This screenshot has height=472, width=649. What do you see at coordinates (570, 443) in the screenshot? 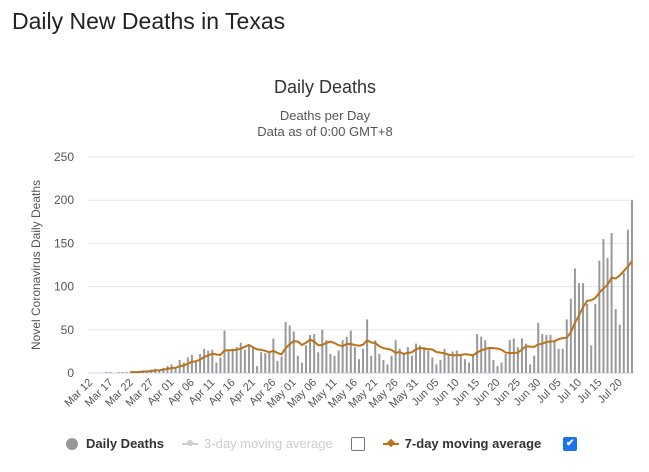
I see `7day-average-checkbox: ✔` at bounding box center [570, 443].